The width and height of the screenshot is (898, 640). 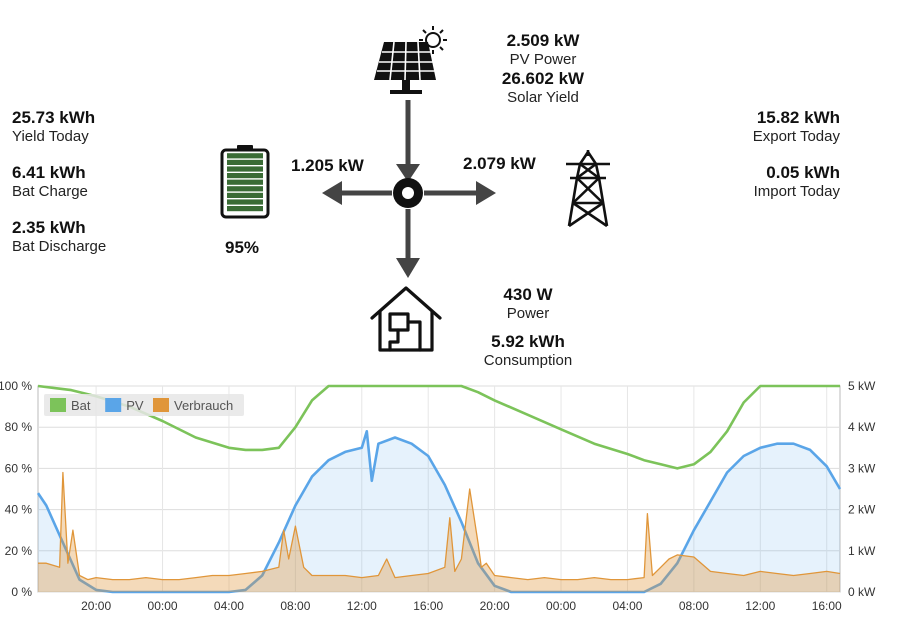 I want to click on bat-discharge-label: Bat Discharge, so click(x=59, y=246).